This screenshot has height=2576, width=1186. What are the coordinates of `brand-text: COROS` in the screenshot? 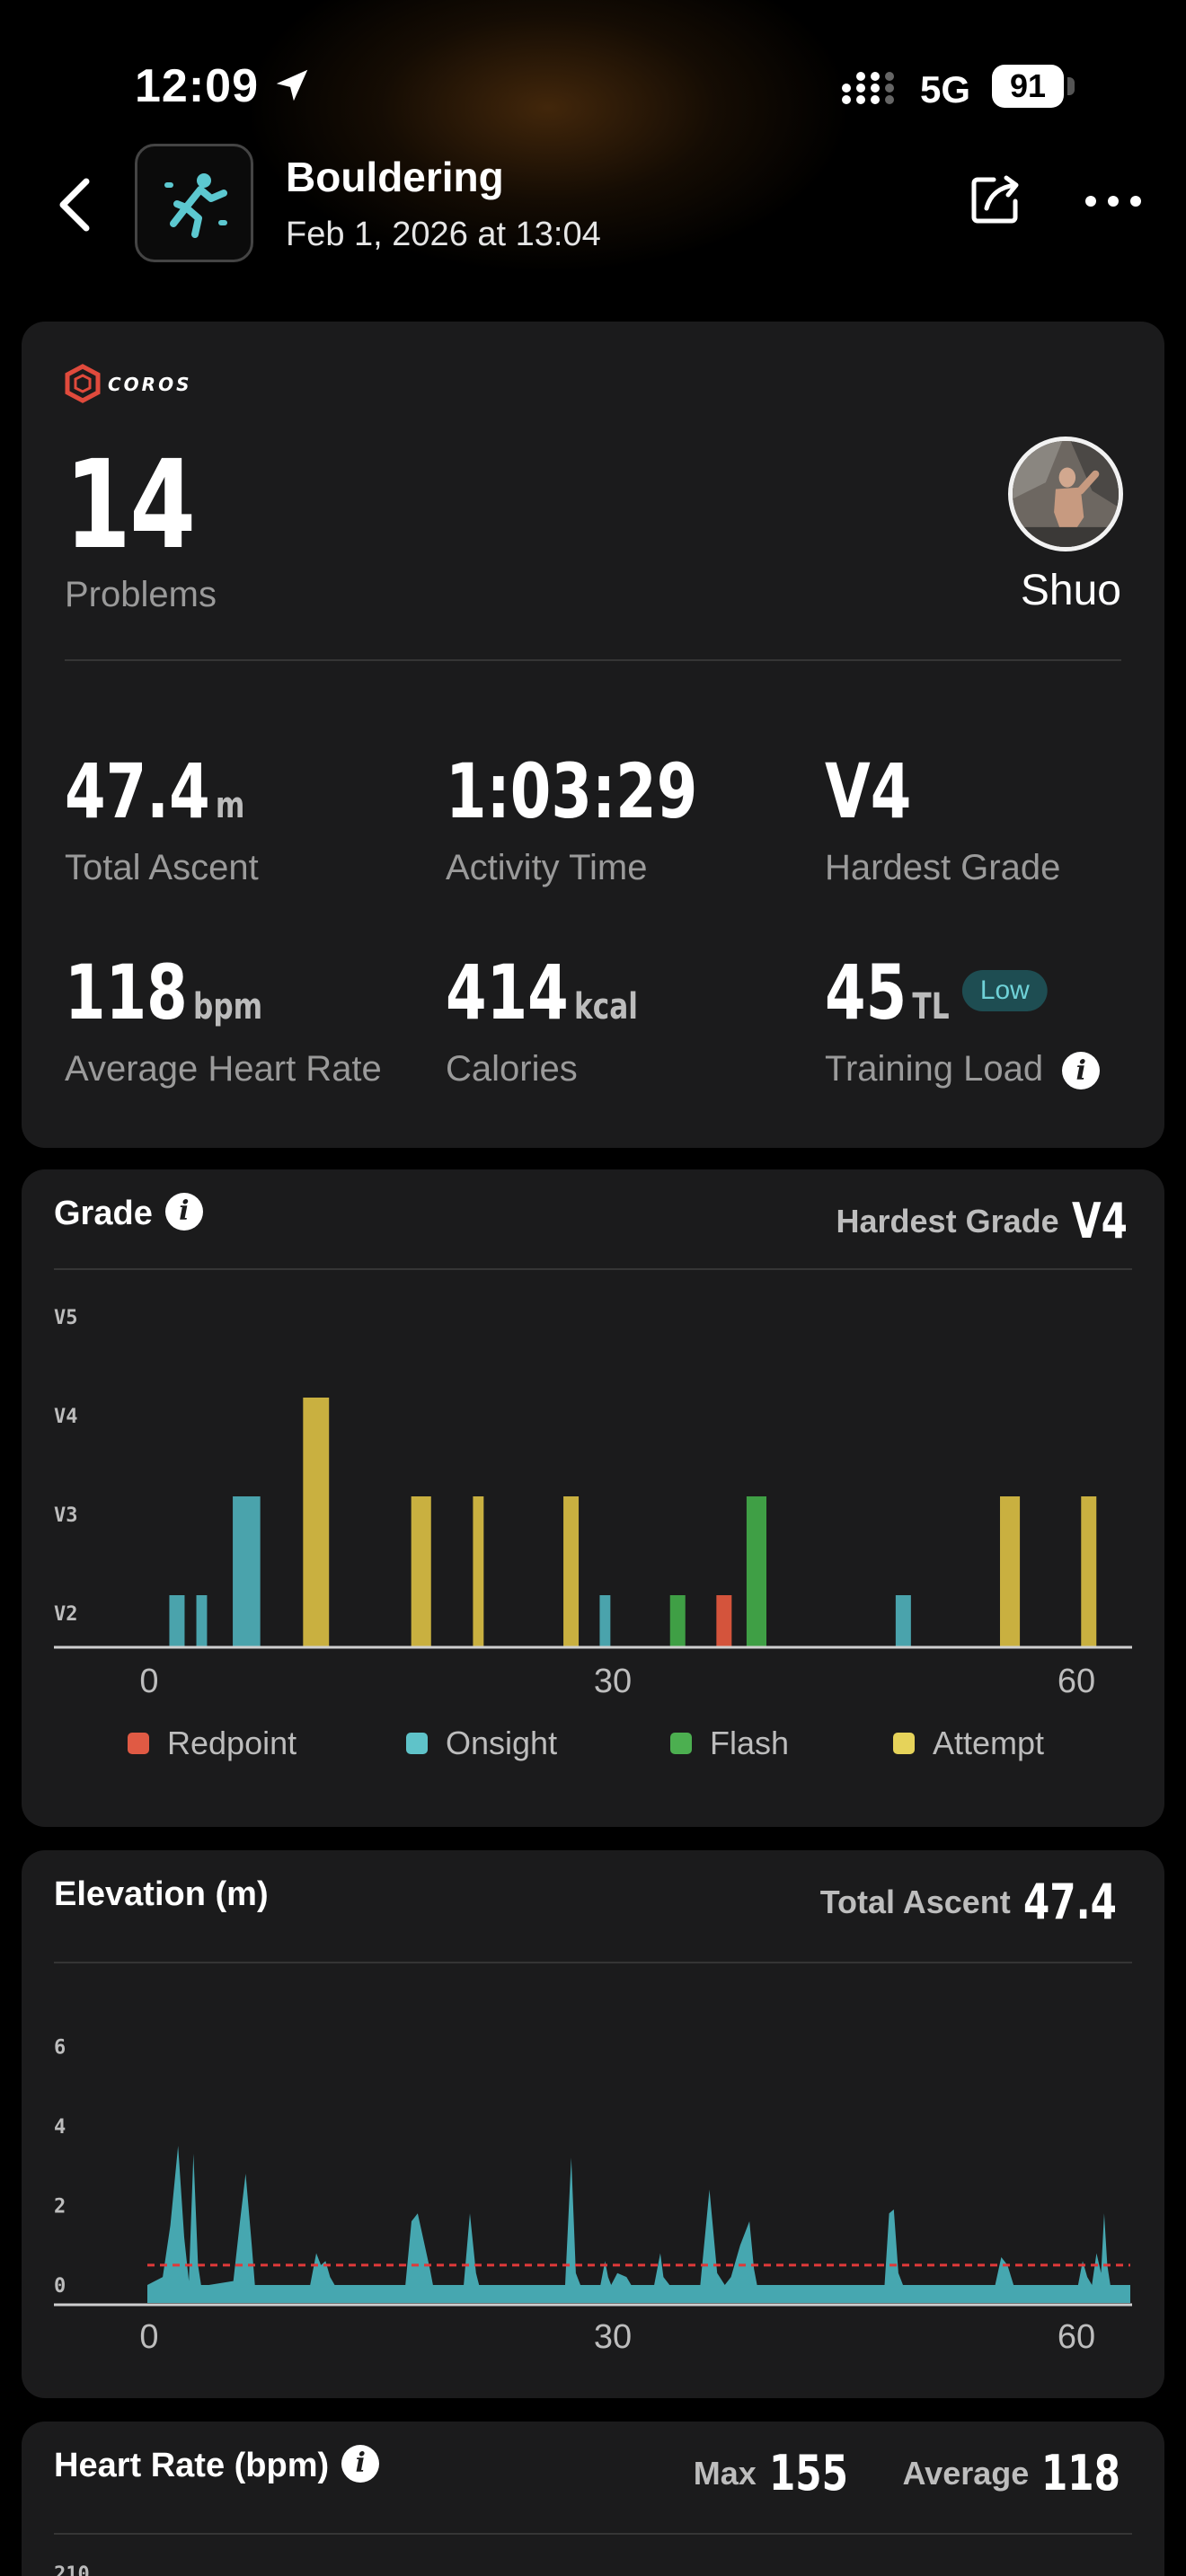 It's located at (150, 384).